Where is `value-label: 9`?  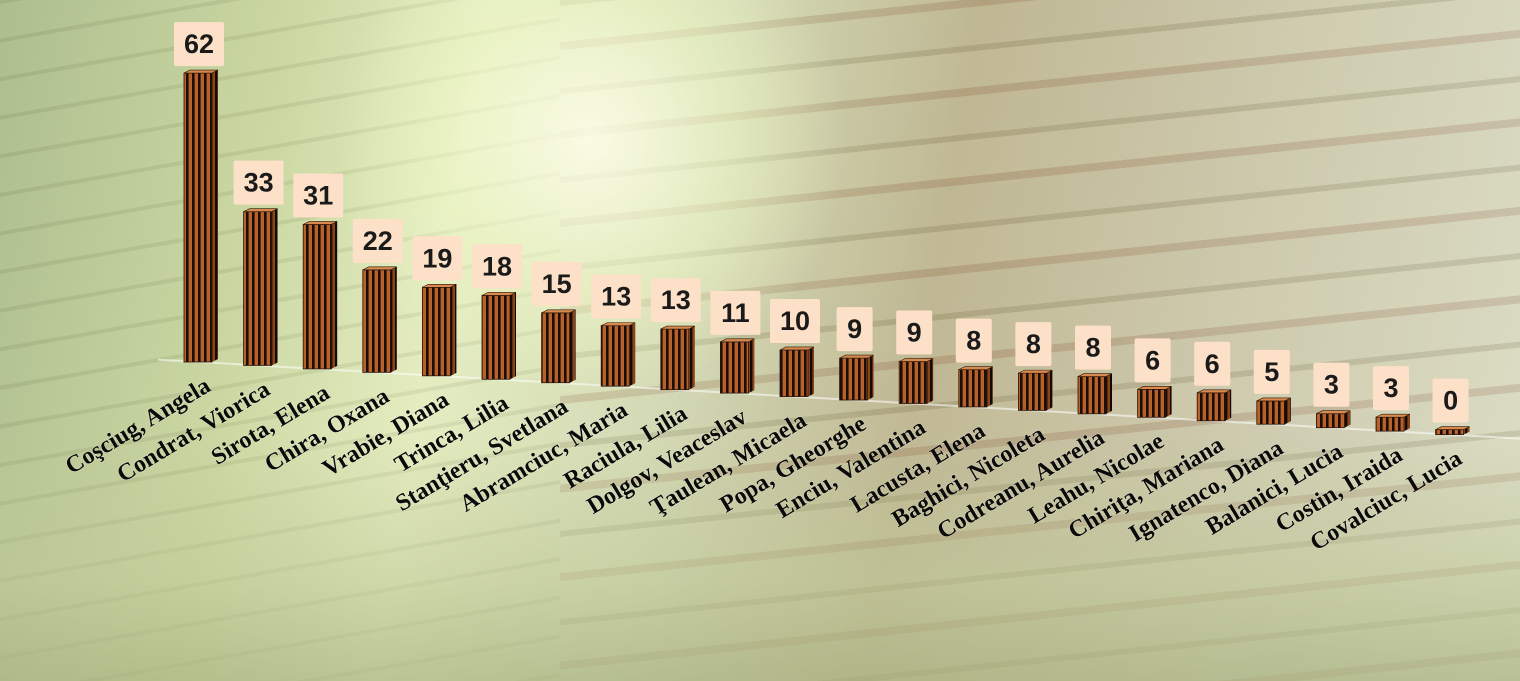 value-label: 9 is located at coordinates (914, 332).